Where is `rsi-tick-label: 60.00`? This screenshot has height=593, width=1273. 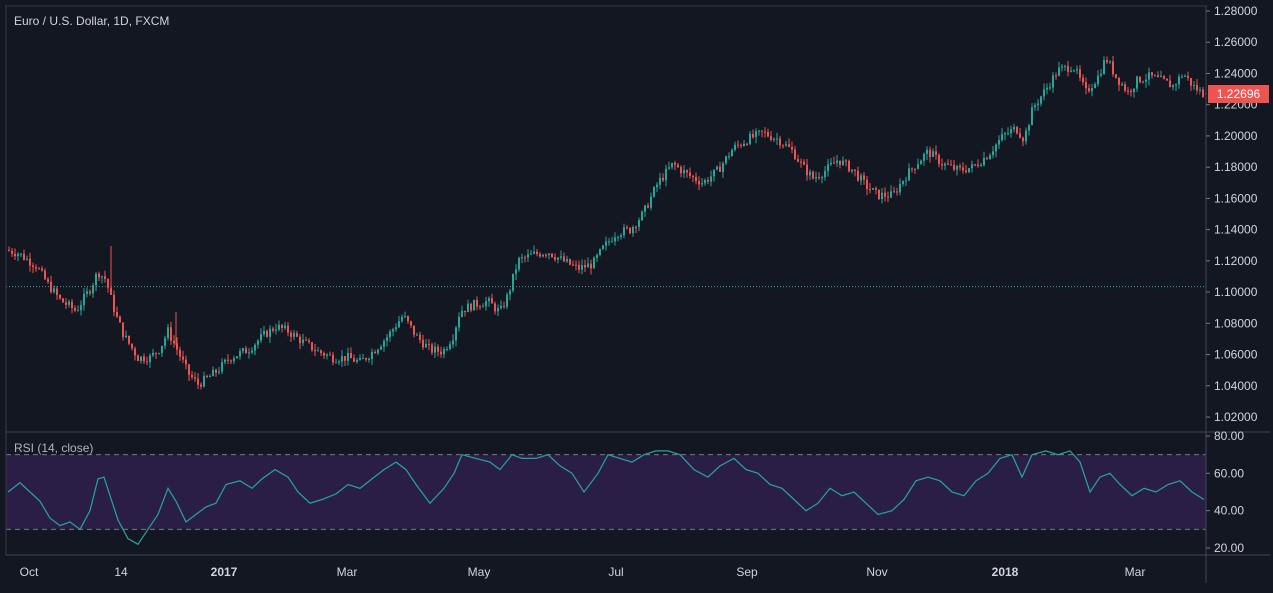 rsi-tick-label: 60.00 is located at coordinates (1229, 473).